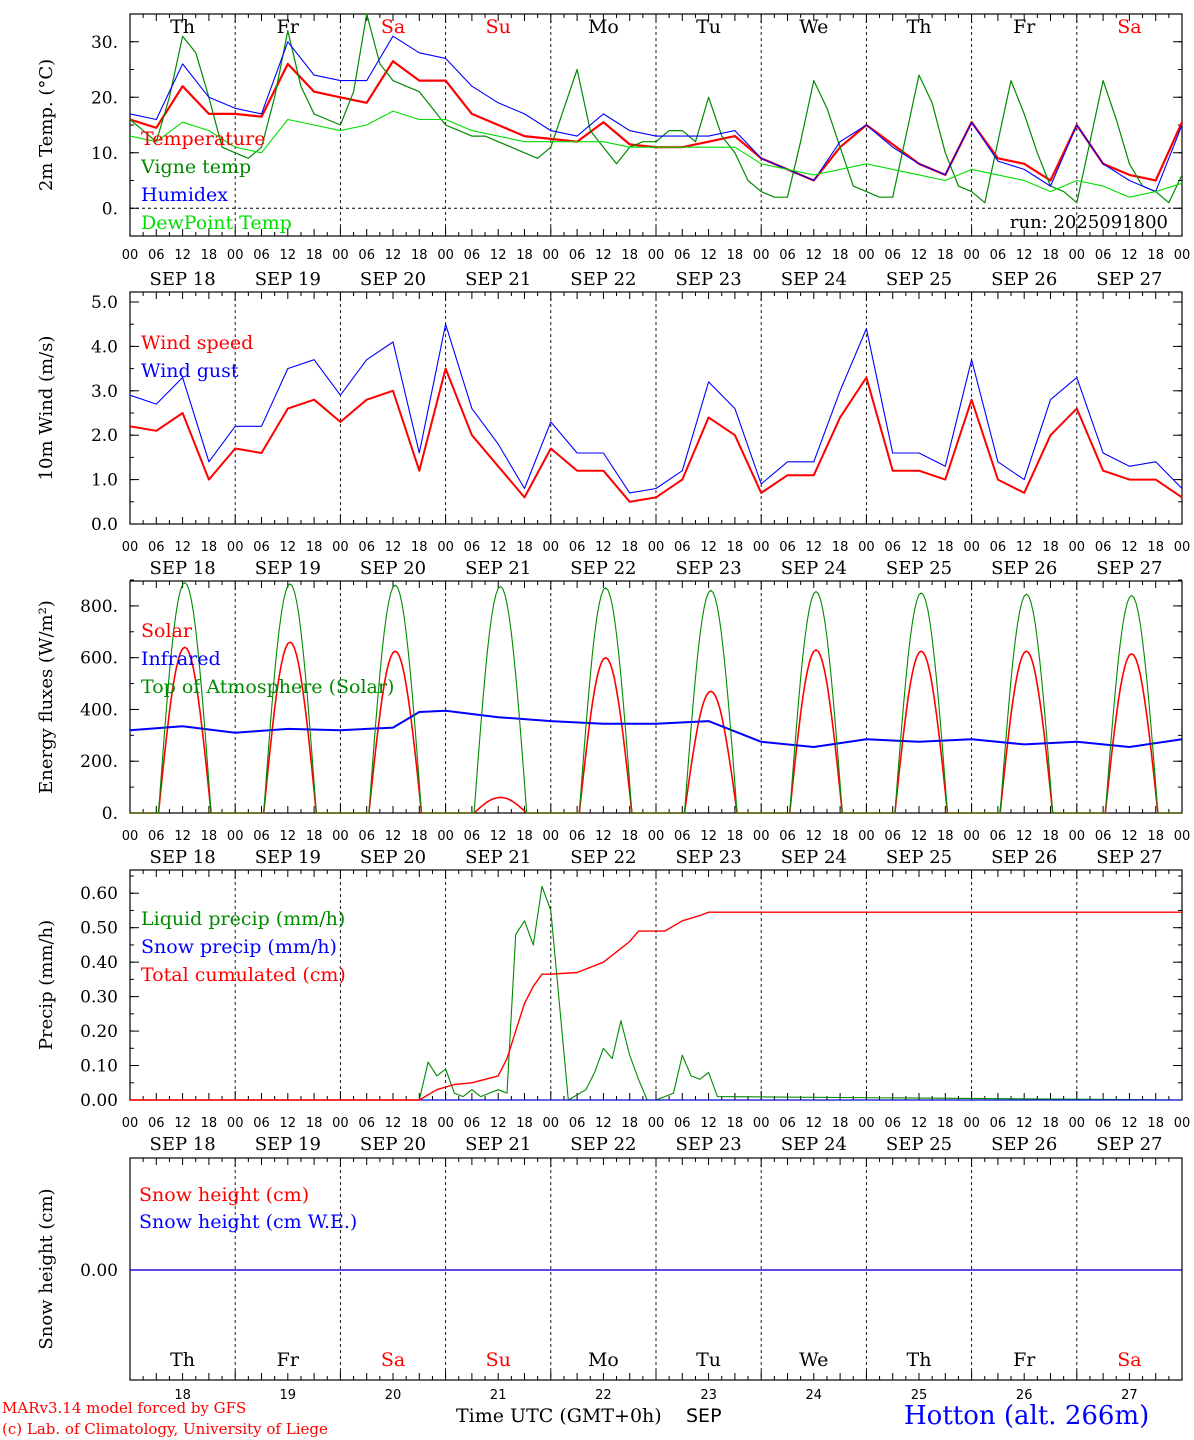 The image size is (1194, 1440). I want to click on date-label: SEP 25, so click(919, 279).